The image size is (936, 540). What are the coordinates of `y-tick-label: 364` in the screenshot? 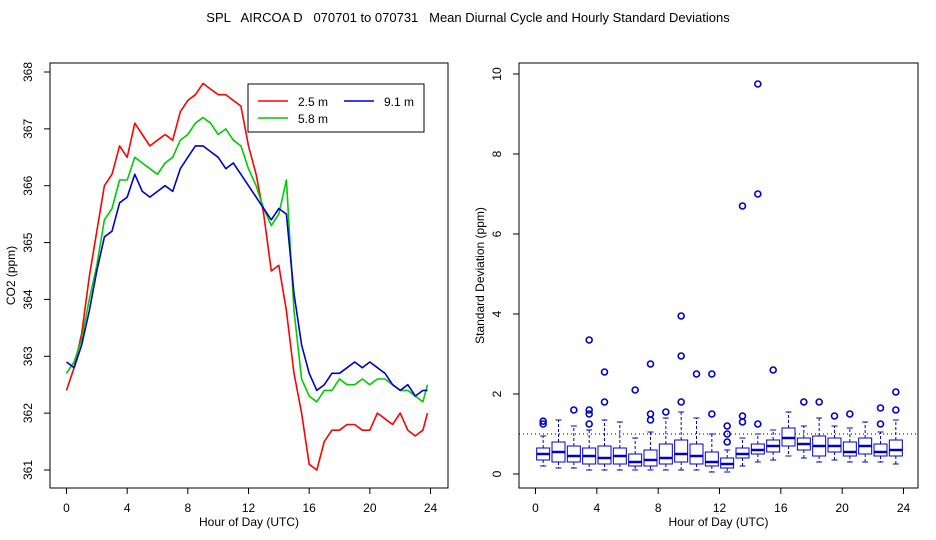 It's located at (28, 299).